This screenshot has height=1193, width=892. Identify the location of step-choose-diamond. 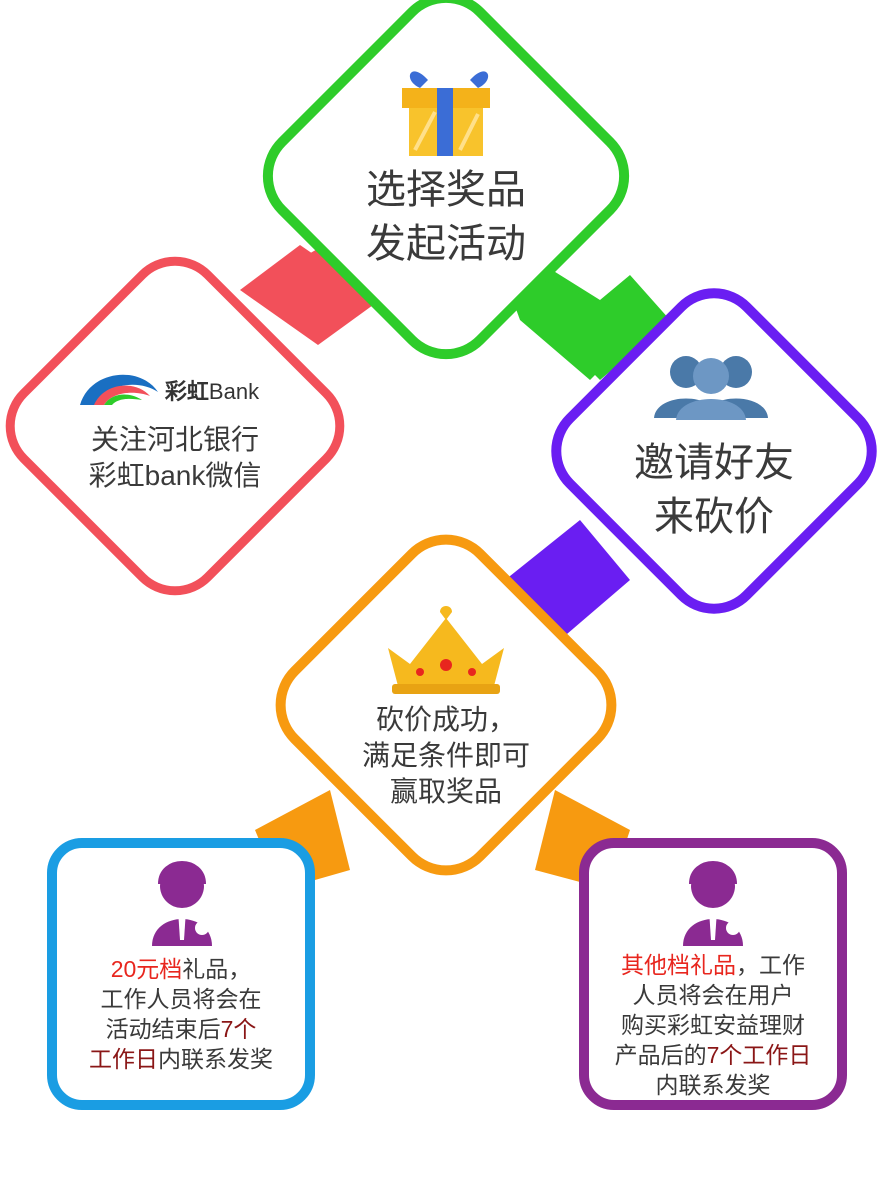
(446, 180).